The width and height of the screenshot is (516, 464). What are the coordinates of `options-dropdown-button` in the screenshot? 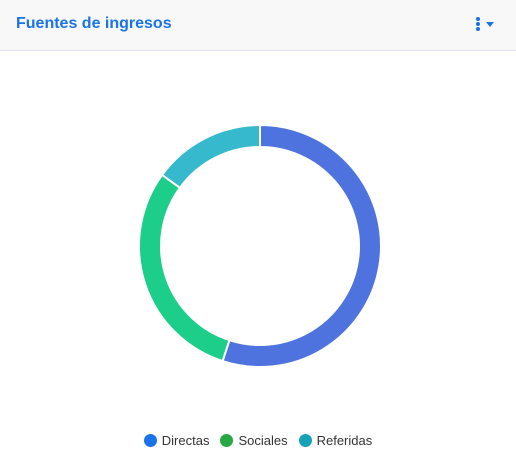 It's located at (487, 24).